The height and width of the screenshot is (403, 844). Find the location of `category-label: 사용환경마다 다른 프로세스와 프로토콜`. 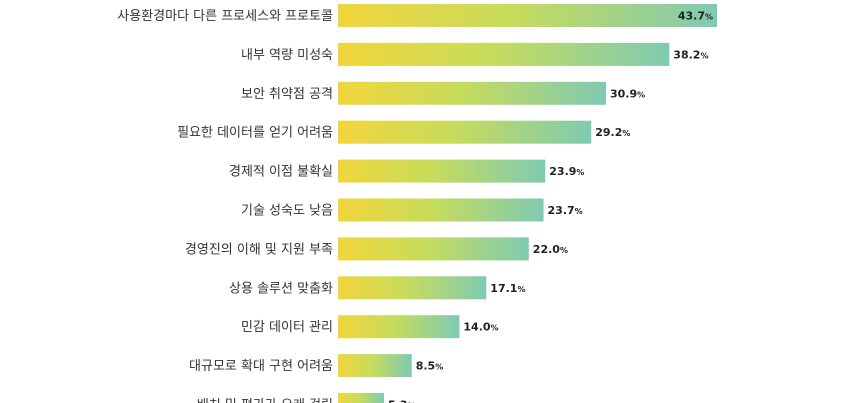

category-label: 사용환경마다 다른 프로세스와 프로토콜 is located at coordinates (225, 16).